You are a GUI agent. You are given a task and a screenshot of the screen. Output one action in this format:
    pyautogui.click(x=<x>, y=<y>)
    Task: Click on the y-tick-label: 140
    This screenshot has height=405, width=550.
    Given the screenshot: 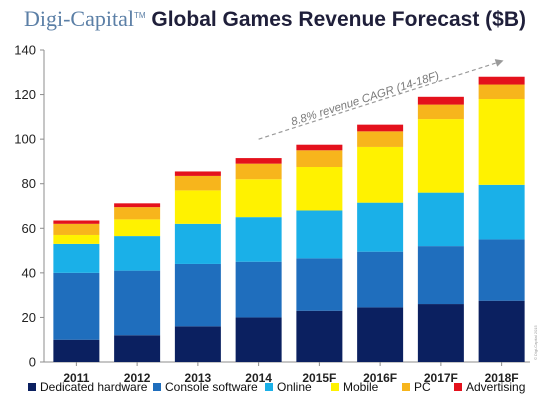 What is the action you would take?
    pyautogui.click(x=25, y=50)
    